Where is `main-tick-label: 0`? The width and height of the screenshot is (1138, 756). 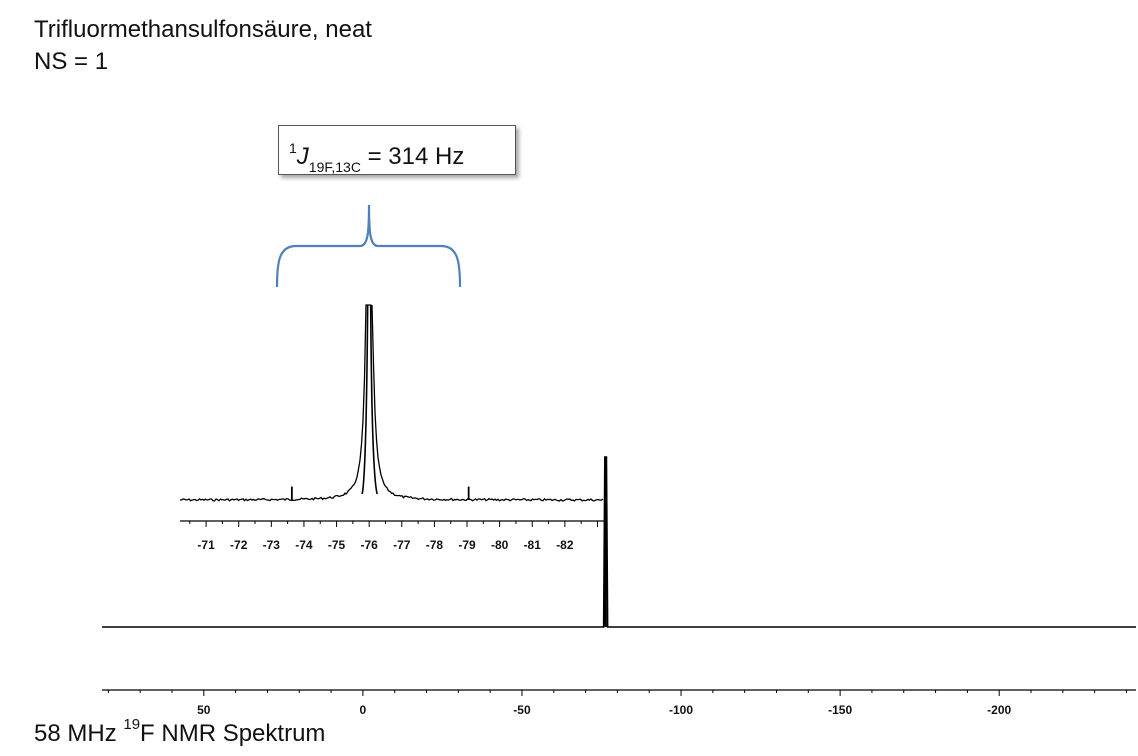
main-tick-label: 0 is located at coordinates (363, 710).